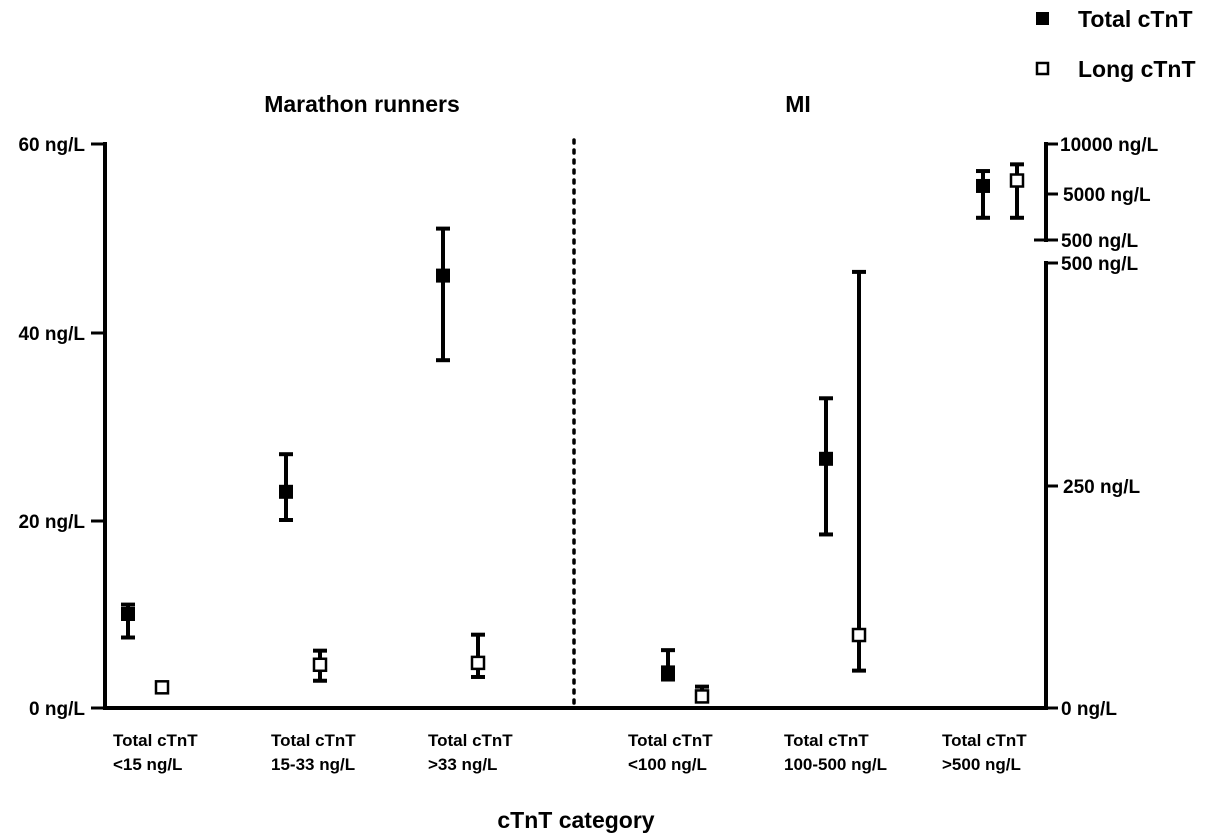 Image resolution: width=1219 pixels, height=836 pixels. Describe the element at coordinates (1099, 264) in the screenshot. I see `right-tick-500-lower: 500 ng/L` at that location.